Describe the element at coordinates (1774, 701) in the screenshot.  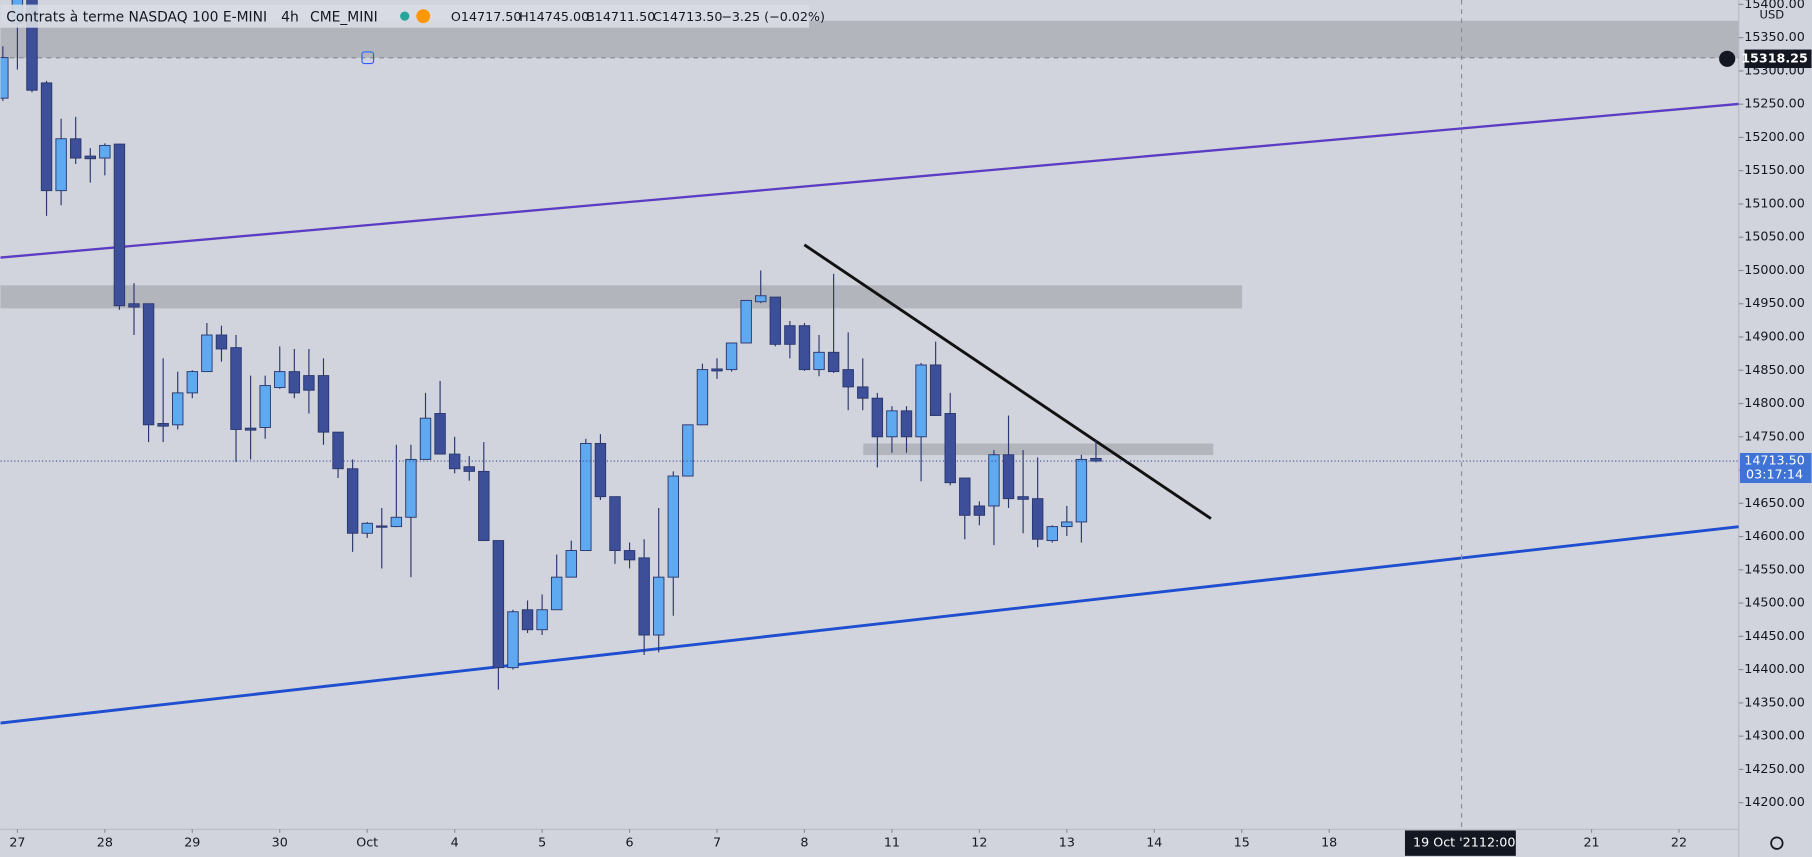
I see `y-tick-label: 14350.00` at that location.